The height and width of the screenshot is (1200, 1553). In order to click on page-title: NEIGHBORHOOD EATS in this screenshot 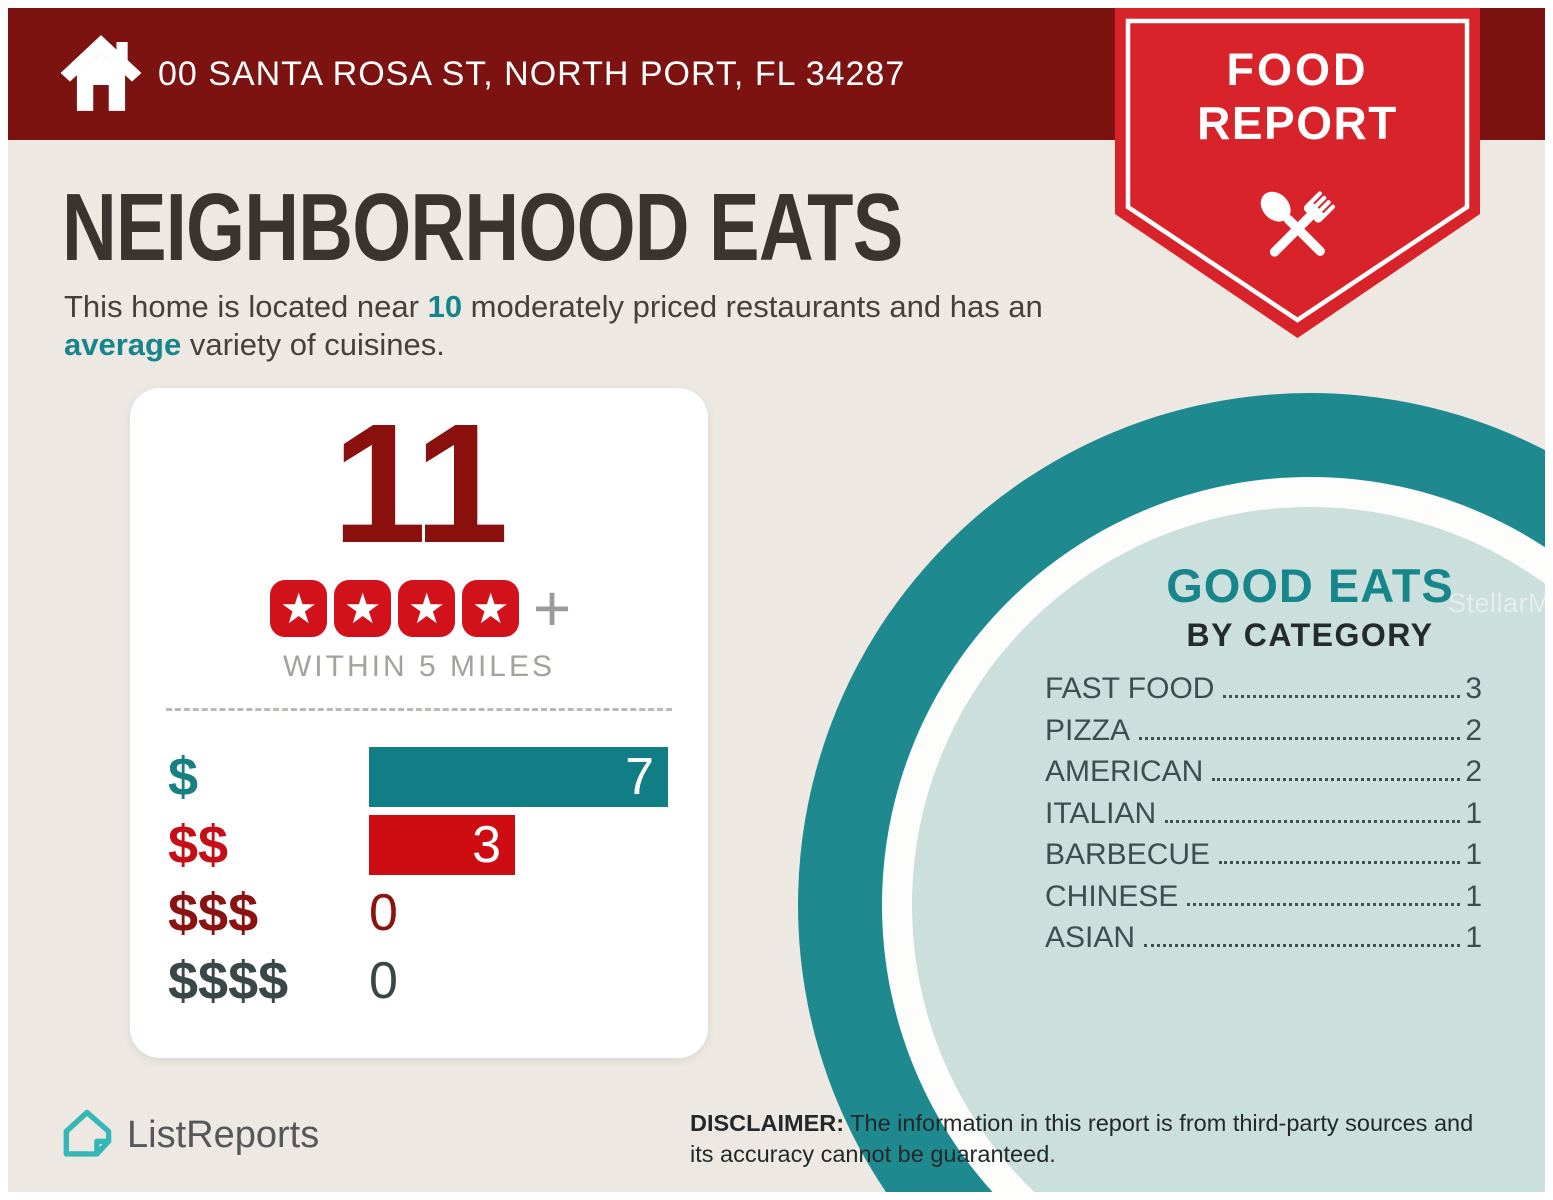, I will do `click(482, 227)`.